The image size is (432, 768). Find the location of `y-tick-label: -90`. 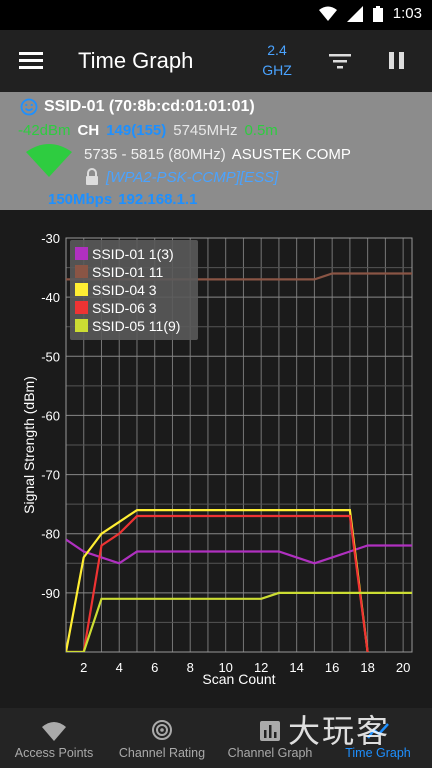

y-tick-label: -90 is located at coordinates (50, 593).